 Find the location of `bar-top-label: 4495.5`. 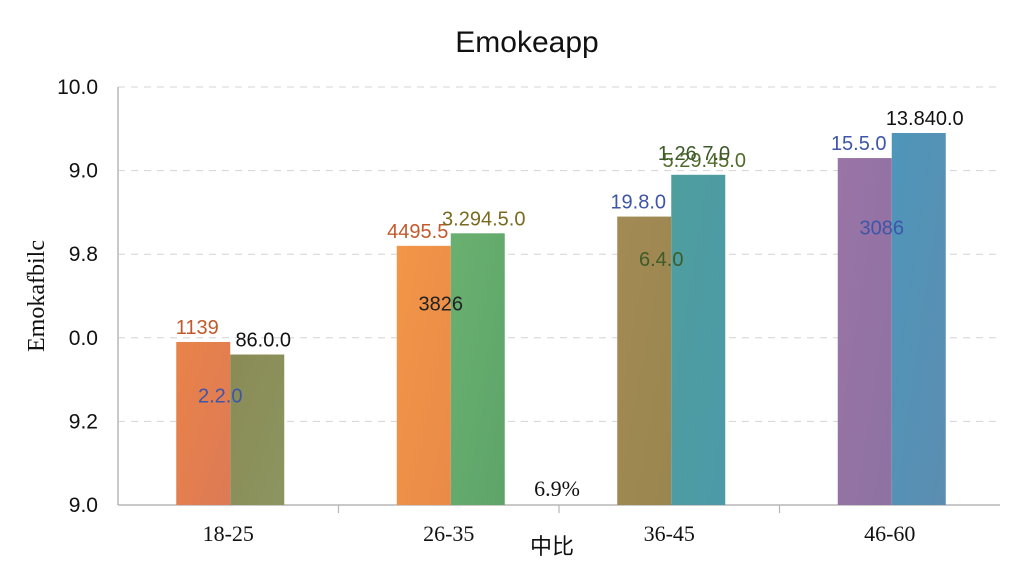

bar-top-label: 4495.5 is located at coordinates (417, 232).